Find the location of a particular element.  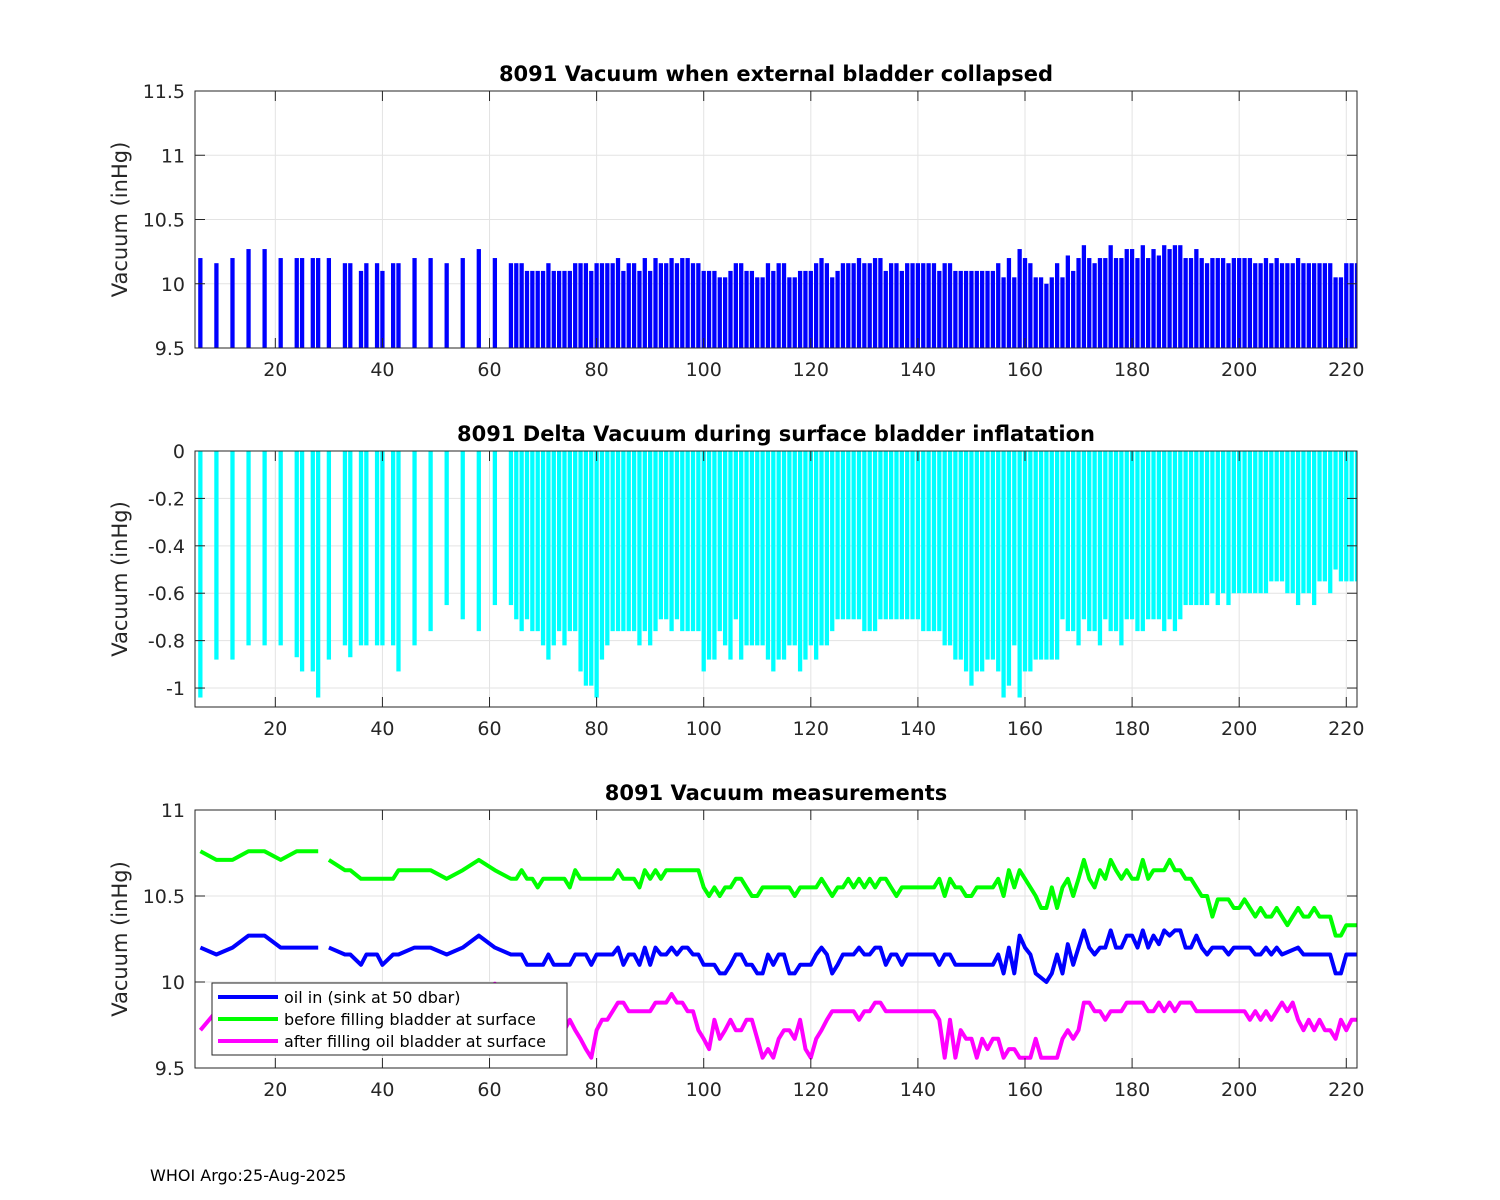

y-tick-label: 11 is located at coordinates (173, 811).